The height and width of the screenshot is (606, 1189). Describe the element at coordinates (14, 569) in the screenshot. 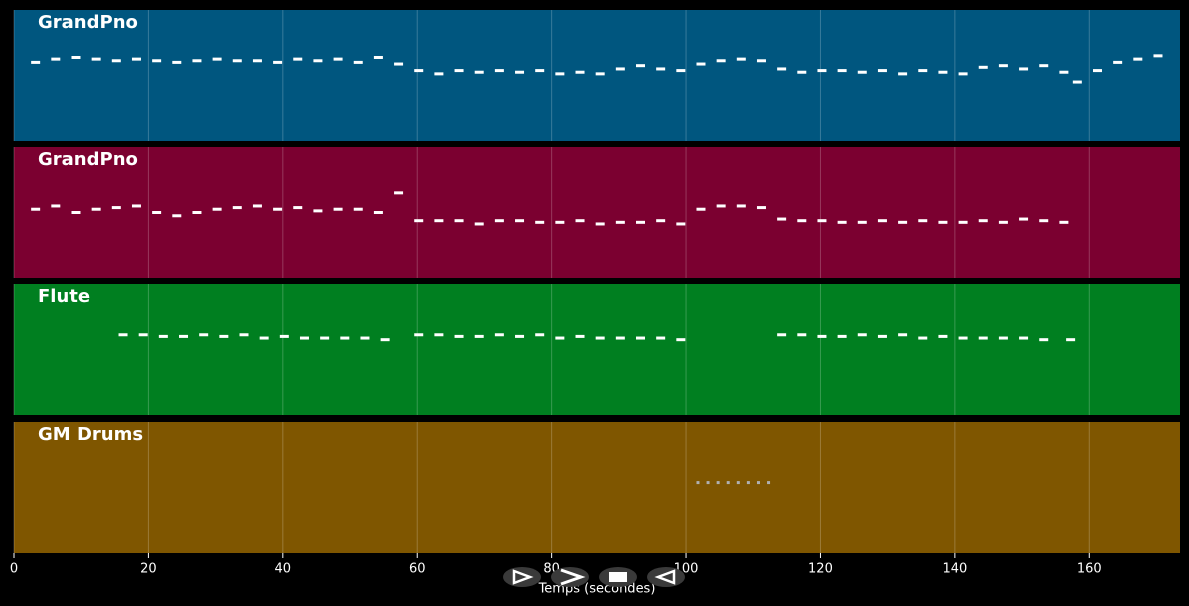

I see `x-tick-label: 0` at that location.